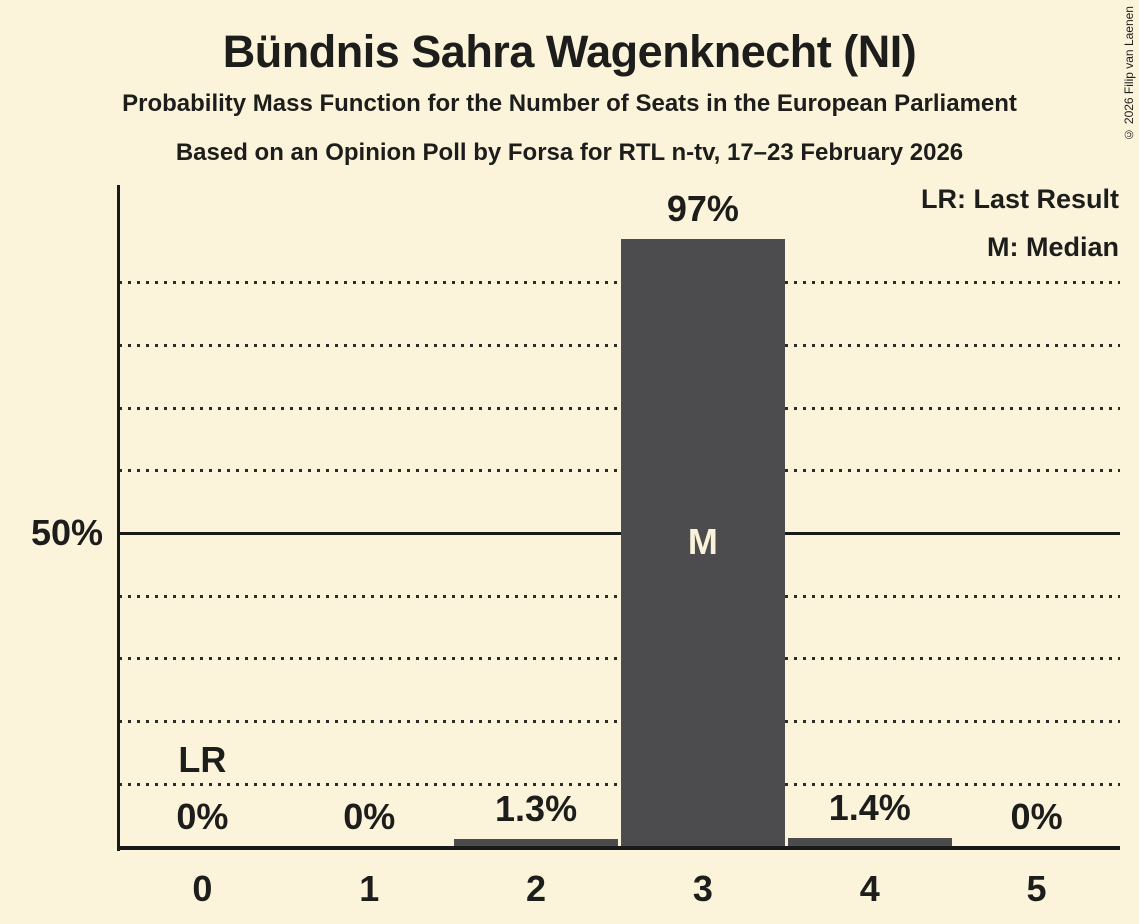  I want to click on x-tick-label-1: 1, so click(369, 888).